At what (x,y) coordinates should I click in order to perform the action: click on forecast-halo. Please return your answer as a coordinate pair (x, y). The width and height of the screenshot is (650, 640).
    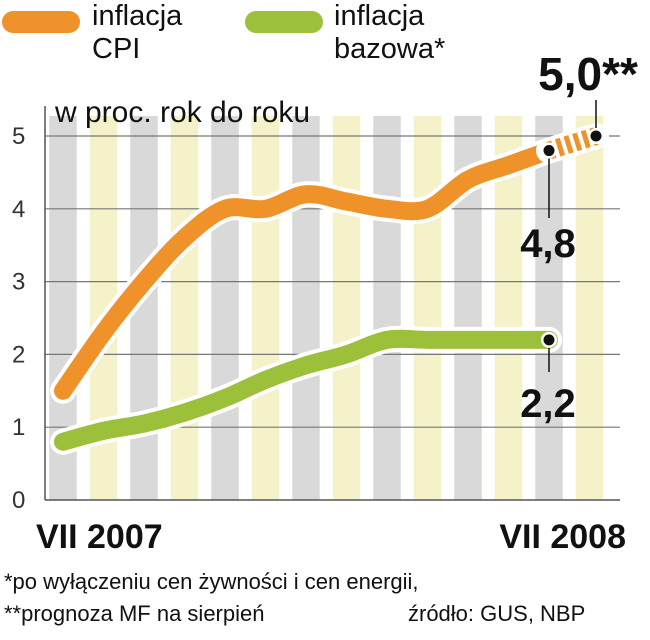
    Looking at the image, I should click on (572, 143).